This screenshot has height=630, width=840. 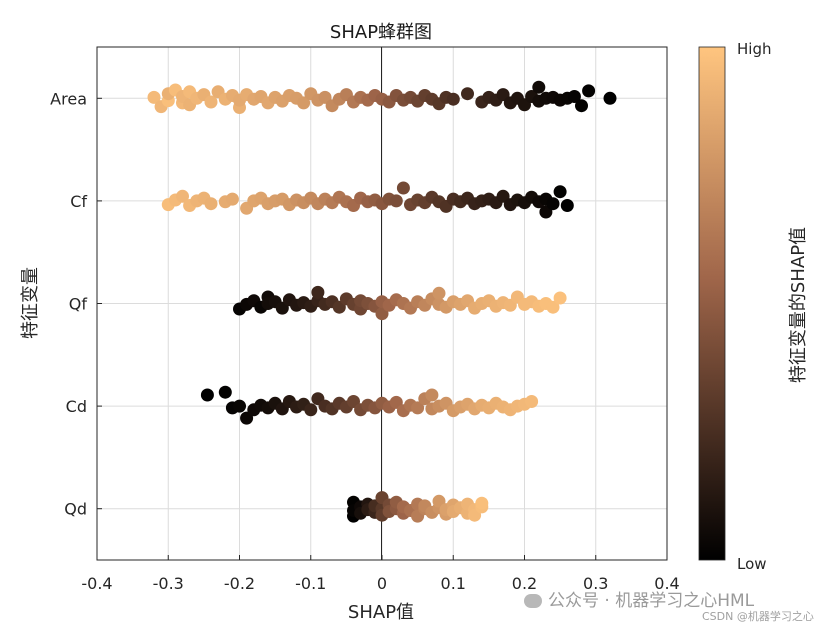 What do you see at coordinates (239, 583) in the screenshot?
I see `x-tick-label: -0.2` at bounding box center [239, 583].